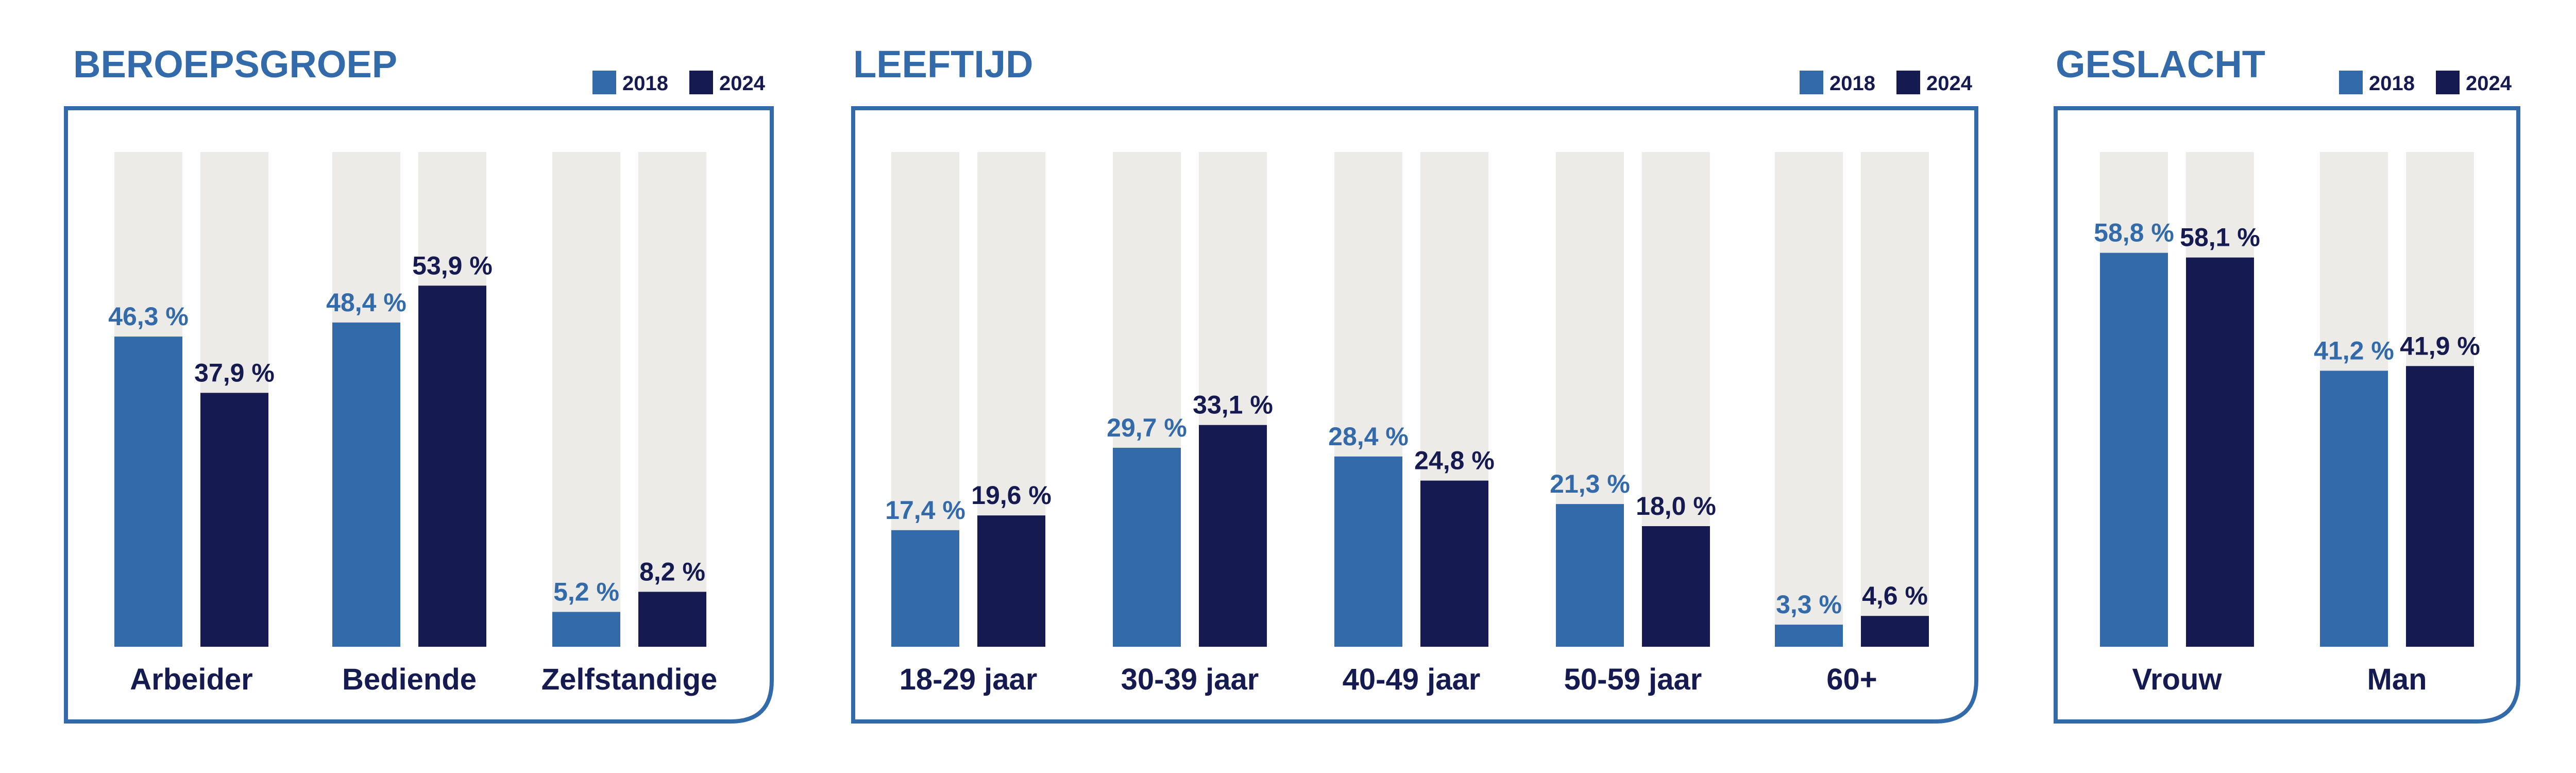  What do you see at coordinates (629, 679) in the screenshot?
I see `category-label-2: Zelfstandige` at bounding box center [629, 679].